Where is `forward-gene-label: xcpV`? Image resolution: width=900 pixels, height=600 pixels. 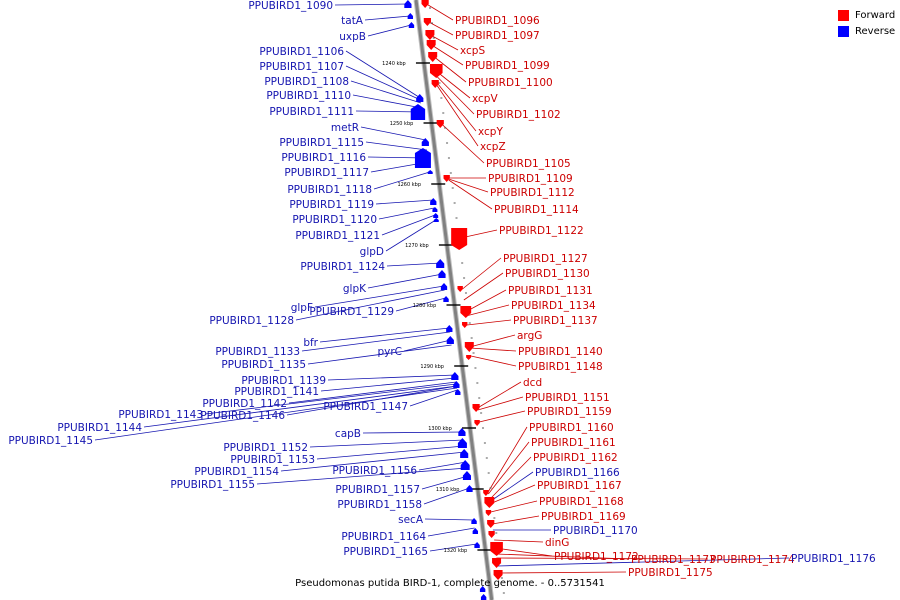
forward-gene-label: xcpV is located at coordinates (485, 99).